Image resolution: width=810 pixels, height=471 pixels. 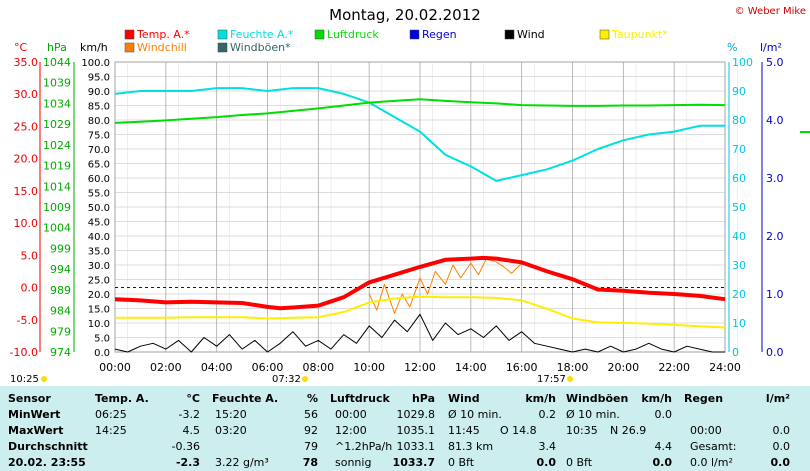 What do you see at coordinates (713, 446) in the screenshot?
I see `rain-info-2: Gesamt:` at bounding box center [713, 446].